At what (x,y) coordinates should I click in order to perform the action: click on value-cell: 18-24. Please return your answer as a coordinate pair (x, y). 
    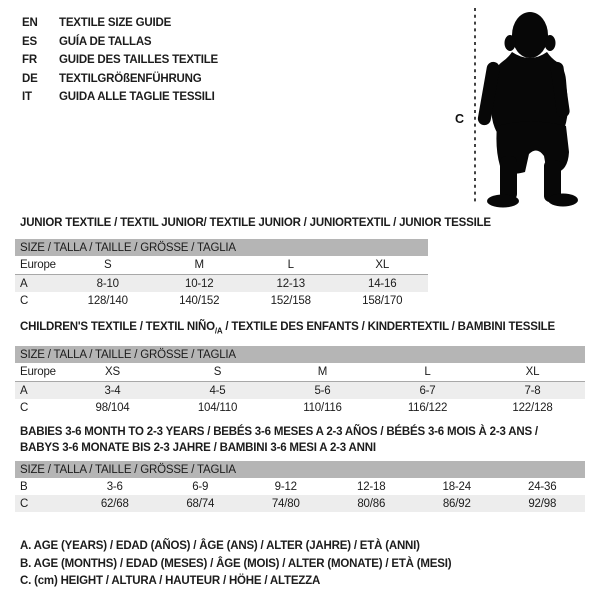
    Looking at the image, I should click on (457, 486).